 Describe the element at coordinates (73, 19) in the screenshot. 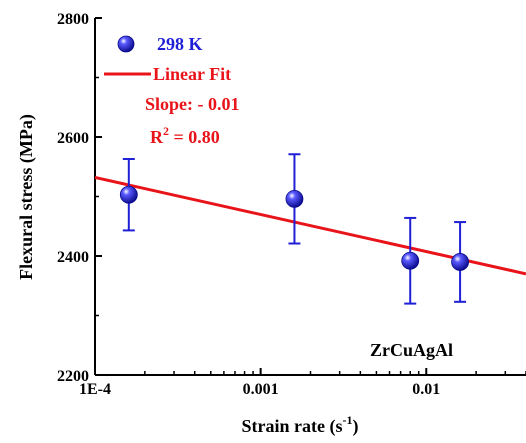

I see `y-tick-label-2800: 2800` at that location.